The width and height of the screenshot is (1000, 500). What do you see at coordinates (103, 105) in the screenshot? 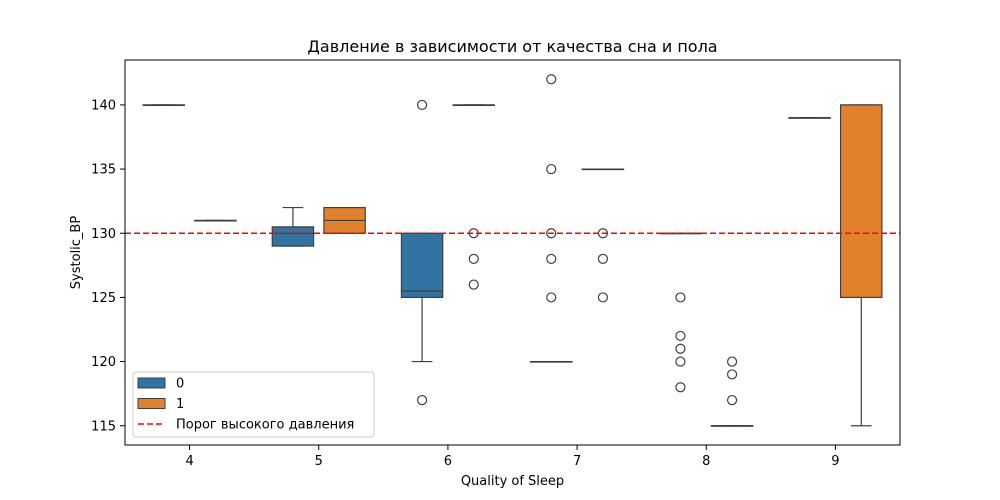
I see `y-tick-label: 140` at bounding box center [103, 105].